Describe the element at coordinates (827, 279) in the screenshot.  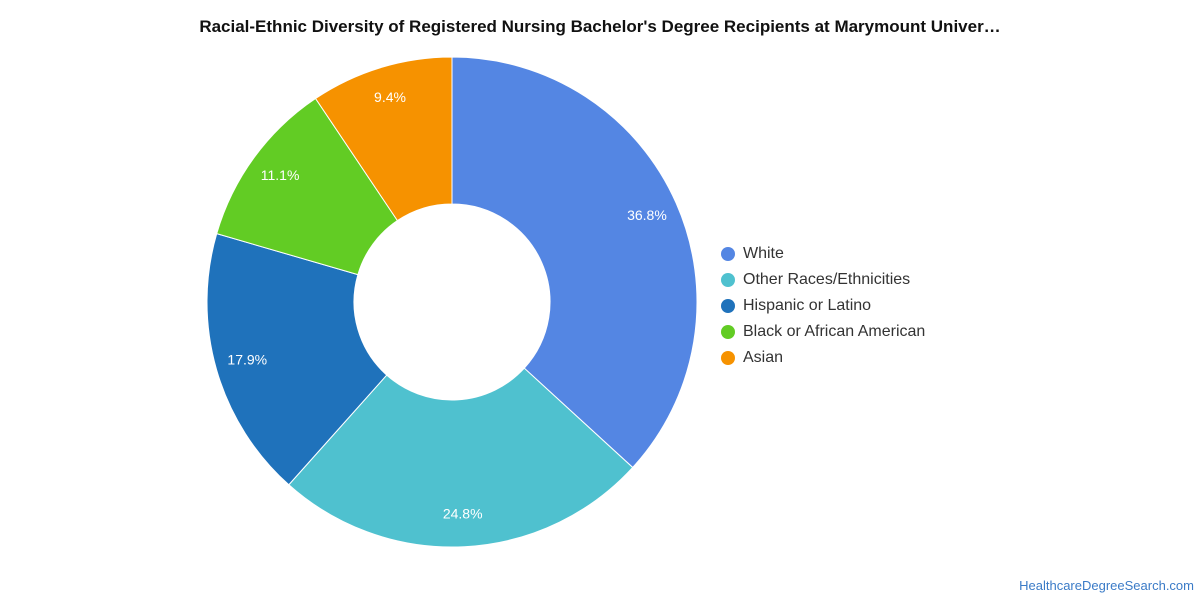
I see `legend-label: Other Races/Ethnicities` at that location.